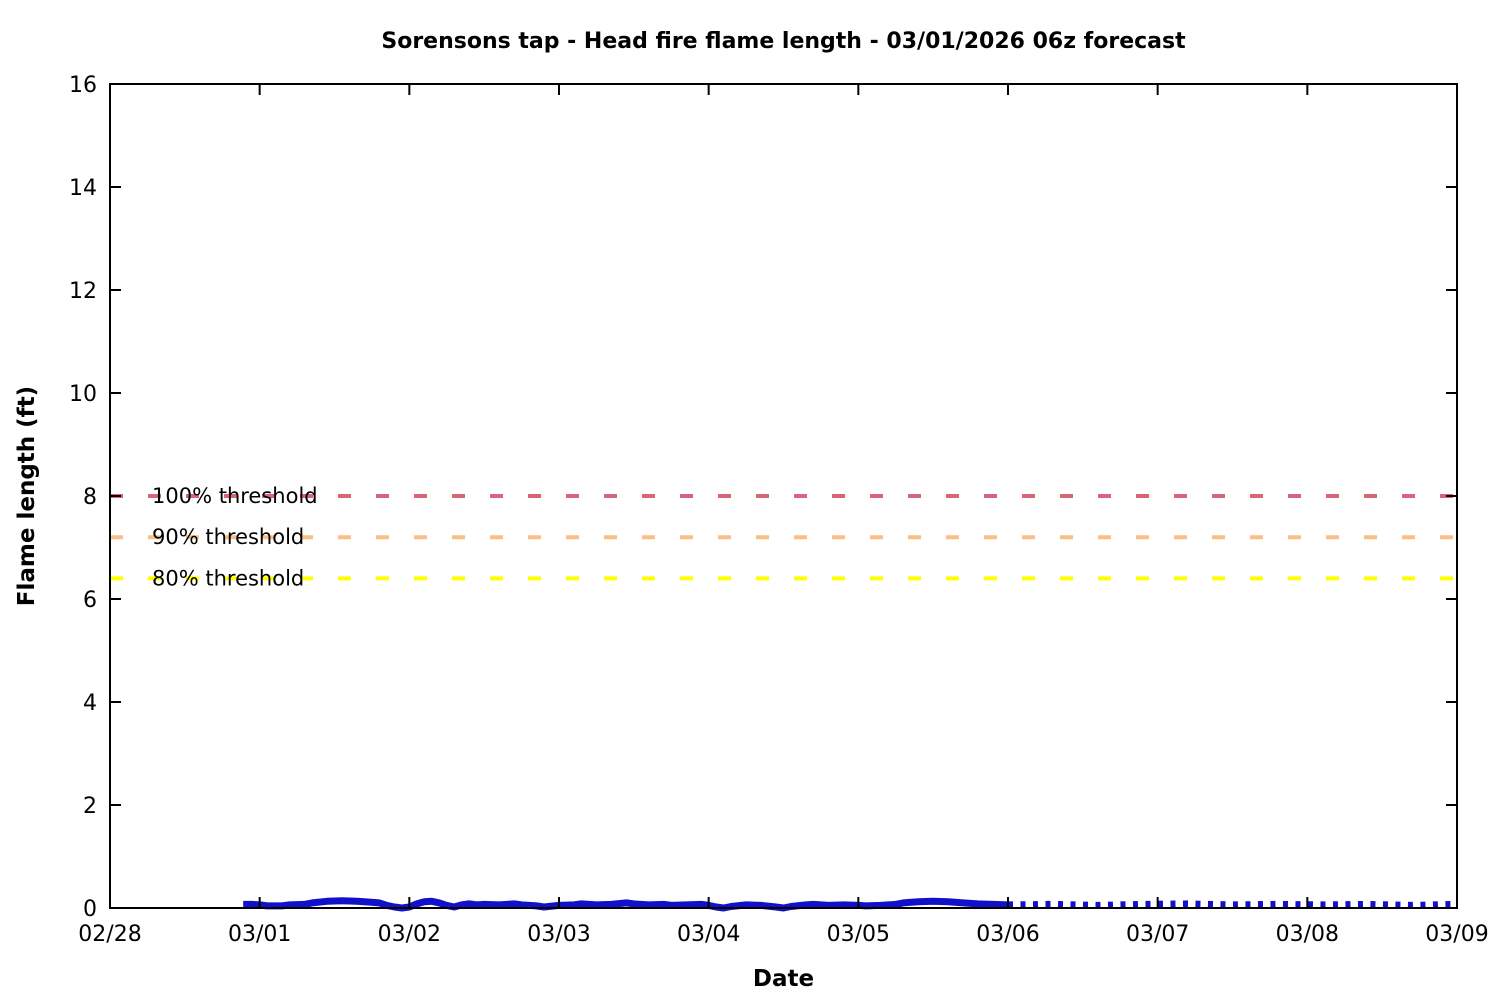 This screenshot has height=1000, width=1500. What do you see at coordinates (83, 85) in the screenshot?
I see `y-tick-label: 16` at bounding box center [83, 85].